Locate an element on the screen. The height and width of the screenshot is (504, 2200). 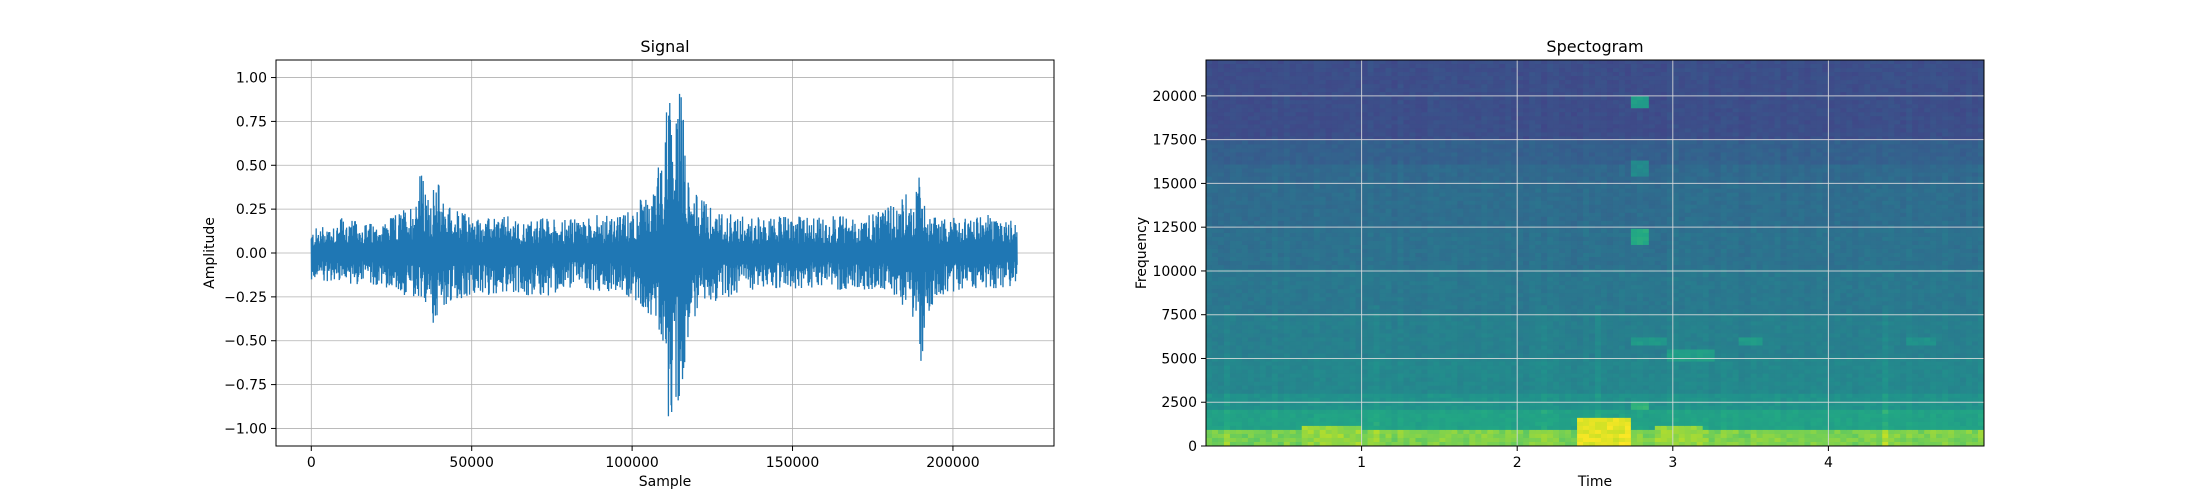
signal-x-tick-label: 50000 is located at coordinates (471, 463).